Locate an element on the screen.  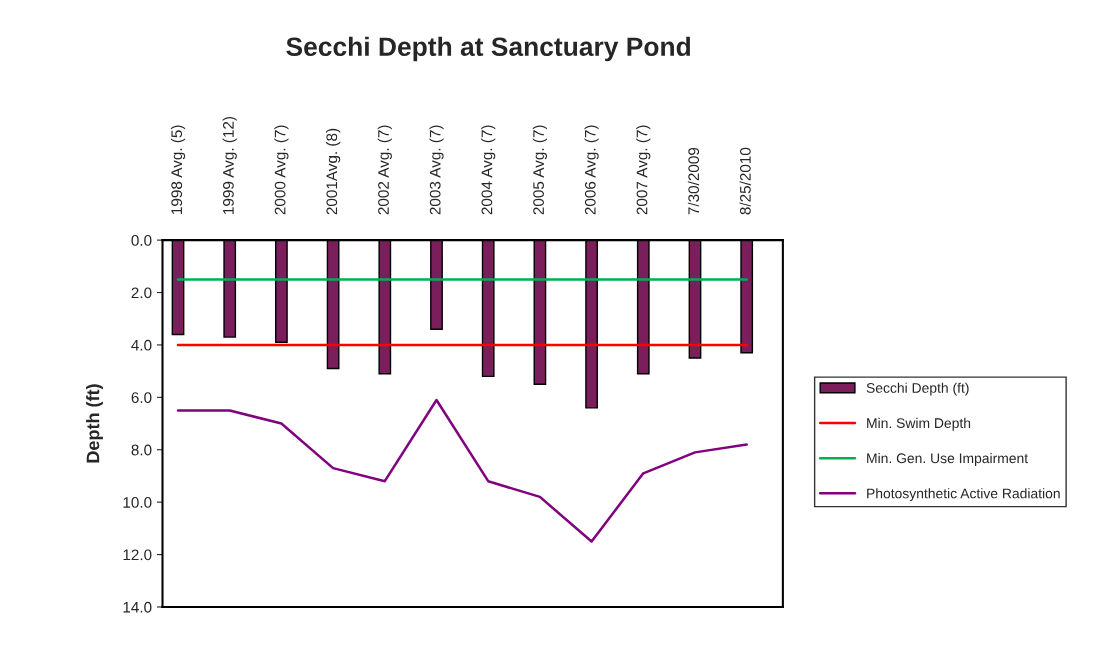
y-tick-label: 2.0 is located at coordinates (141, 293).